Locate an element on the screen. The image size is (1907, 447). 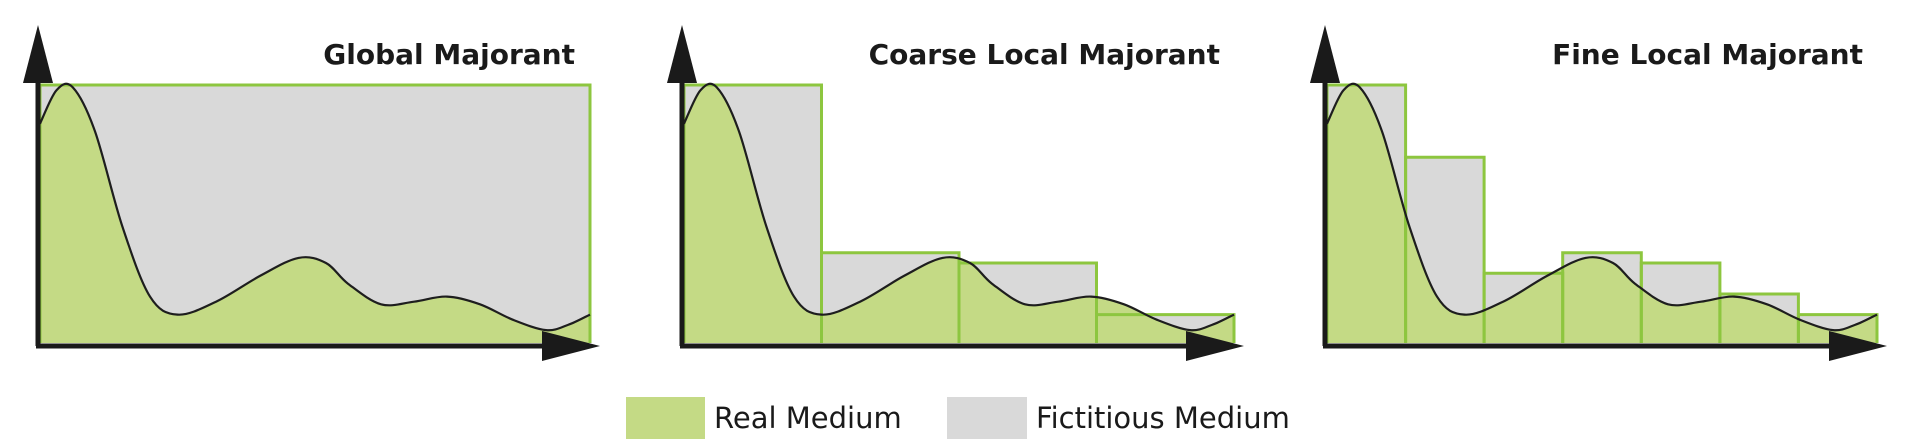
legend-swatch-real-medium is located at coordinates (665, 418).